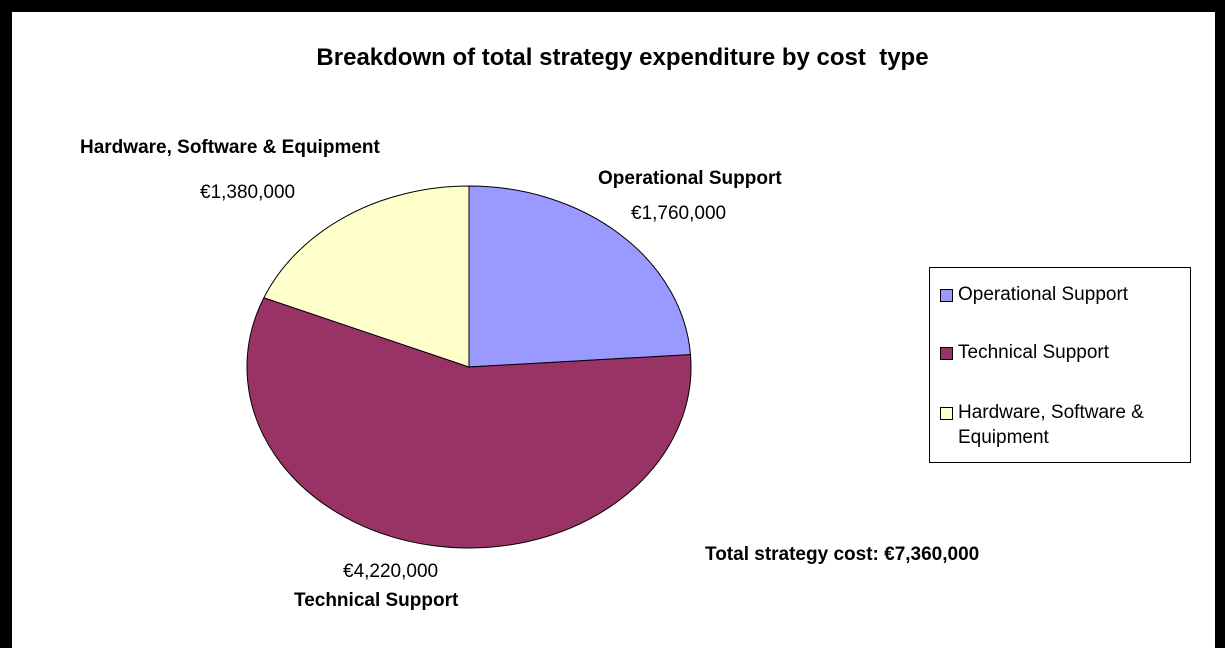 The width and height of the screenshot is (1225, 648). I want to click on legend-swatch-technical, so click(946, 353).